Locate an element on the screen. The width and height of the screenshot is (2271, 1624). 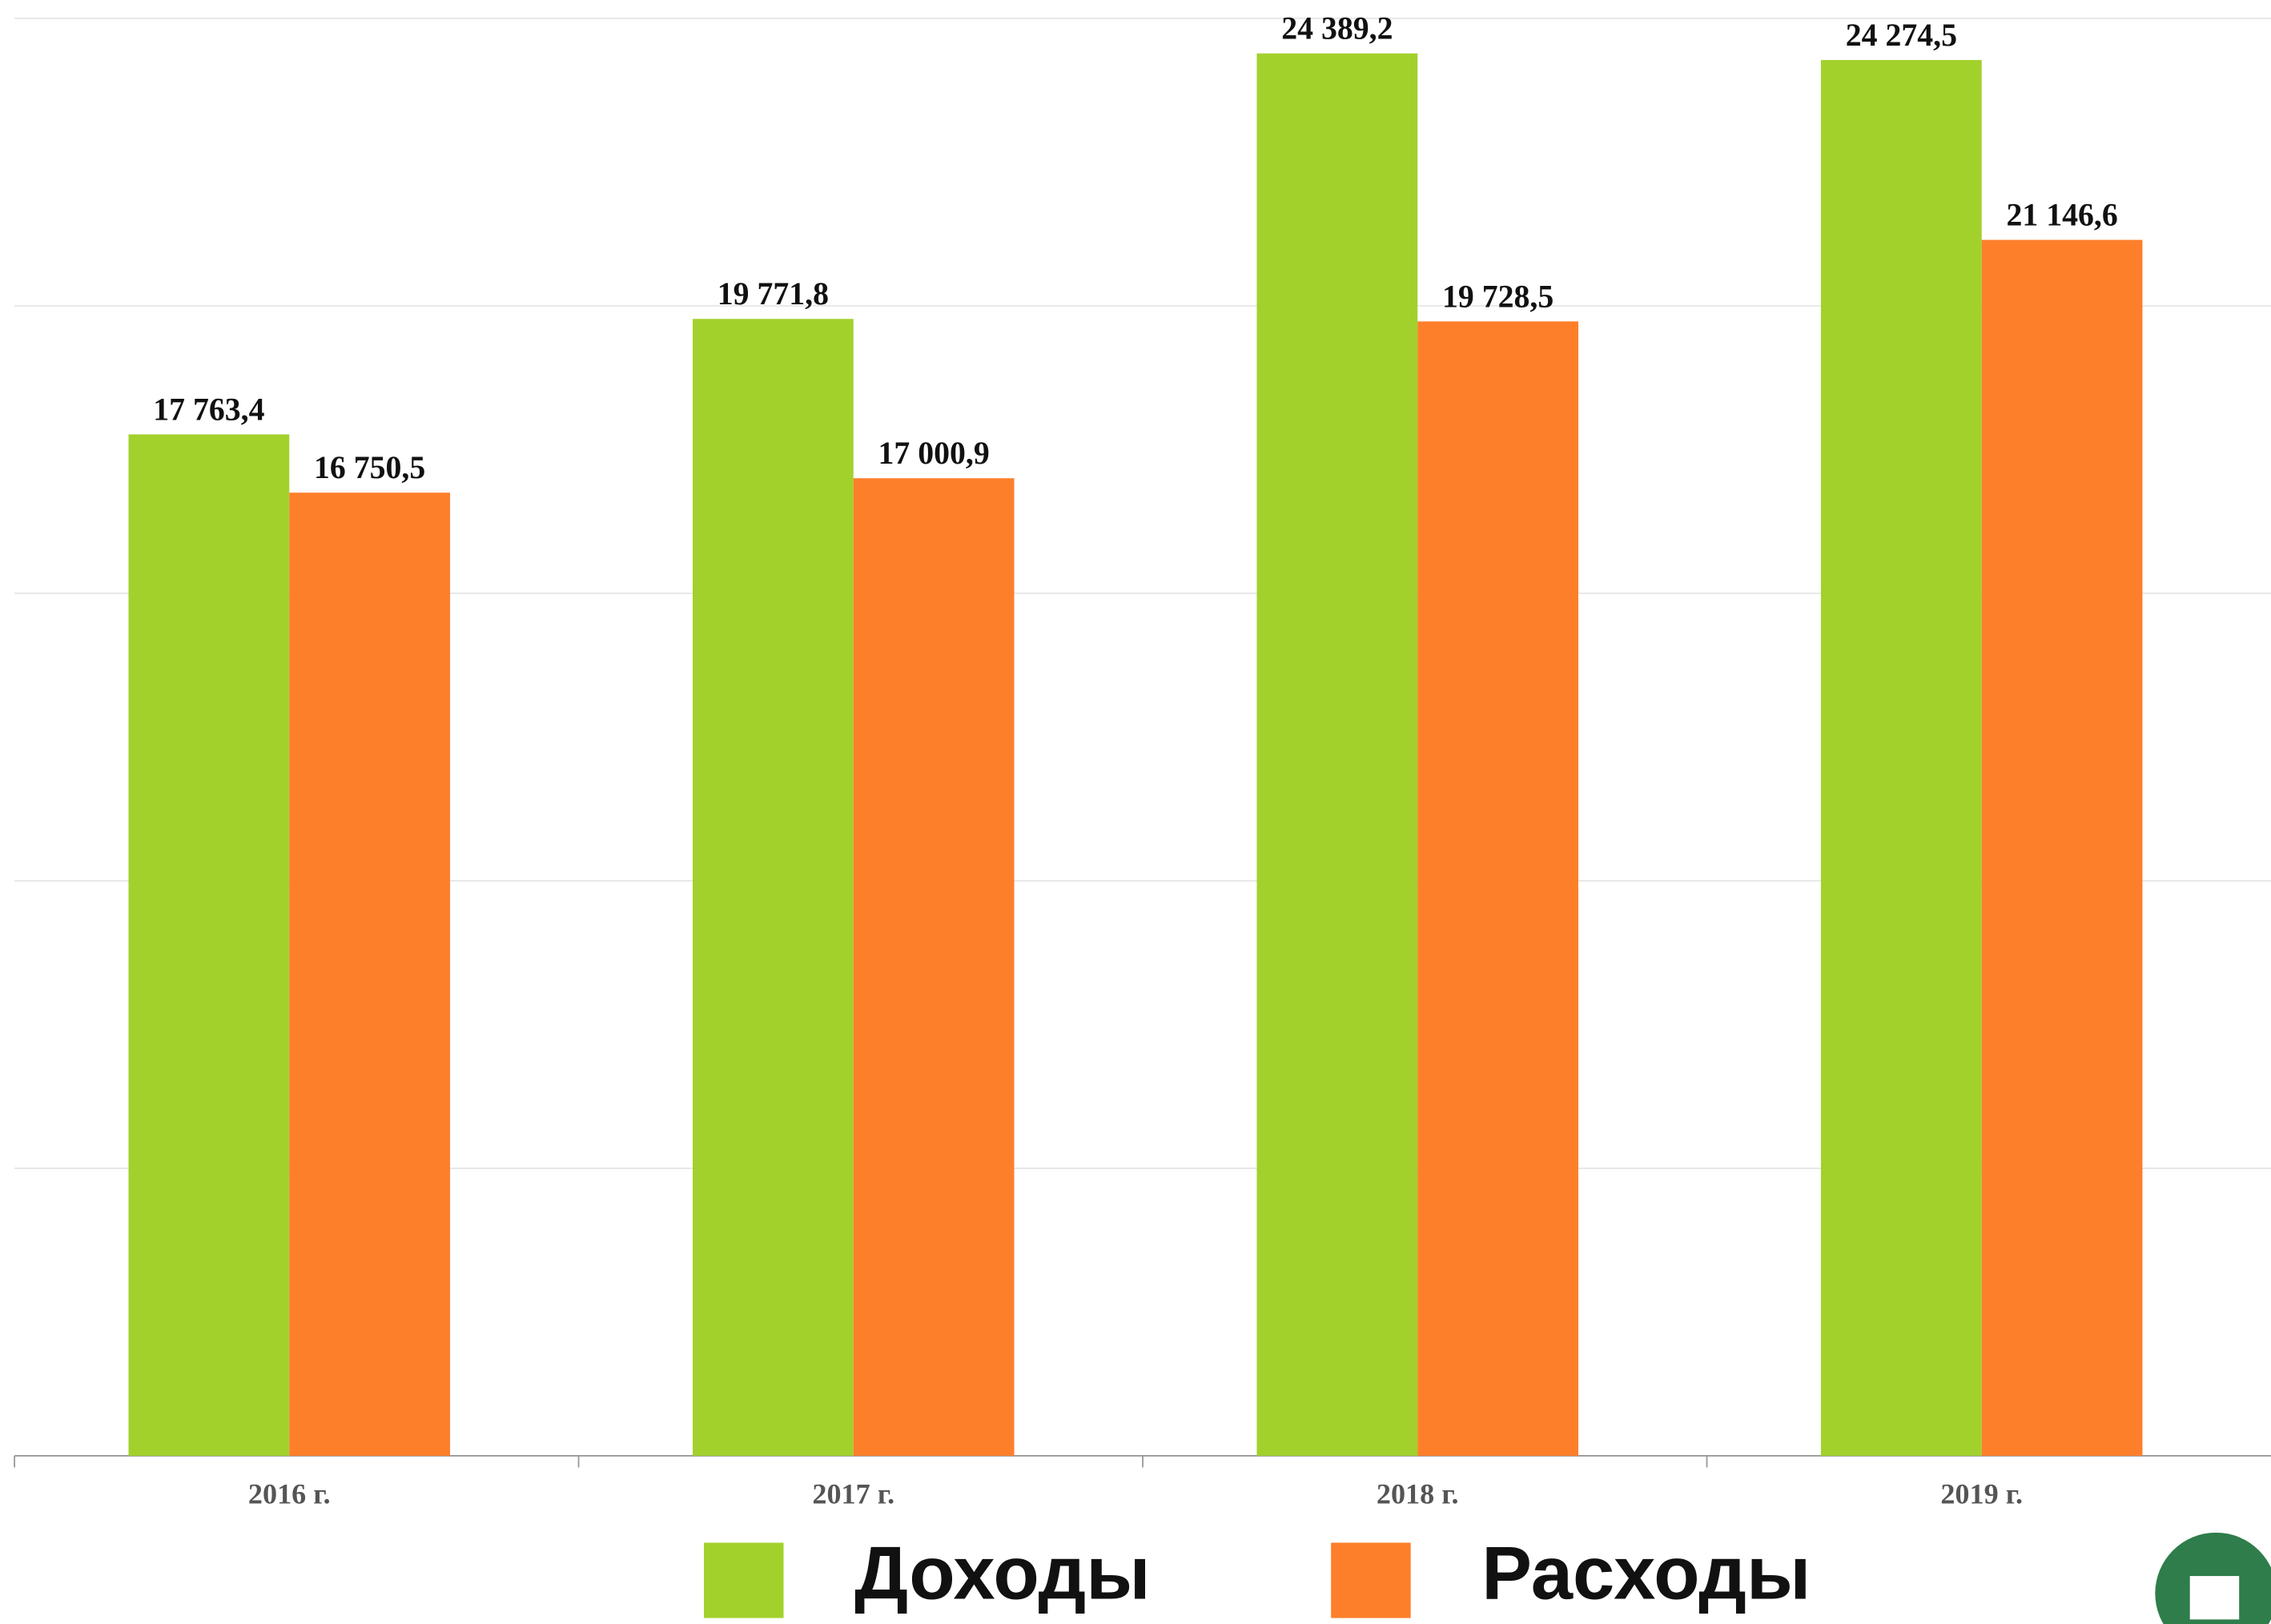
excel-icon-sheet is located at coordinates (2214, 1598).